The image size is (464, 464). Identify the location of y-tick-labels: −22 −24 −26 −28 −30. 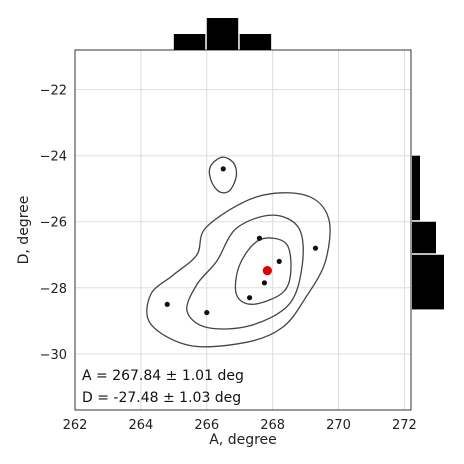
(53, 223).